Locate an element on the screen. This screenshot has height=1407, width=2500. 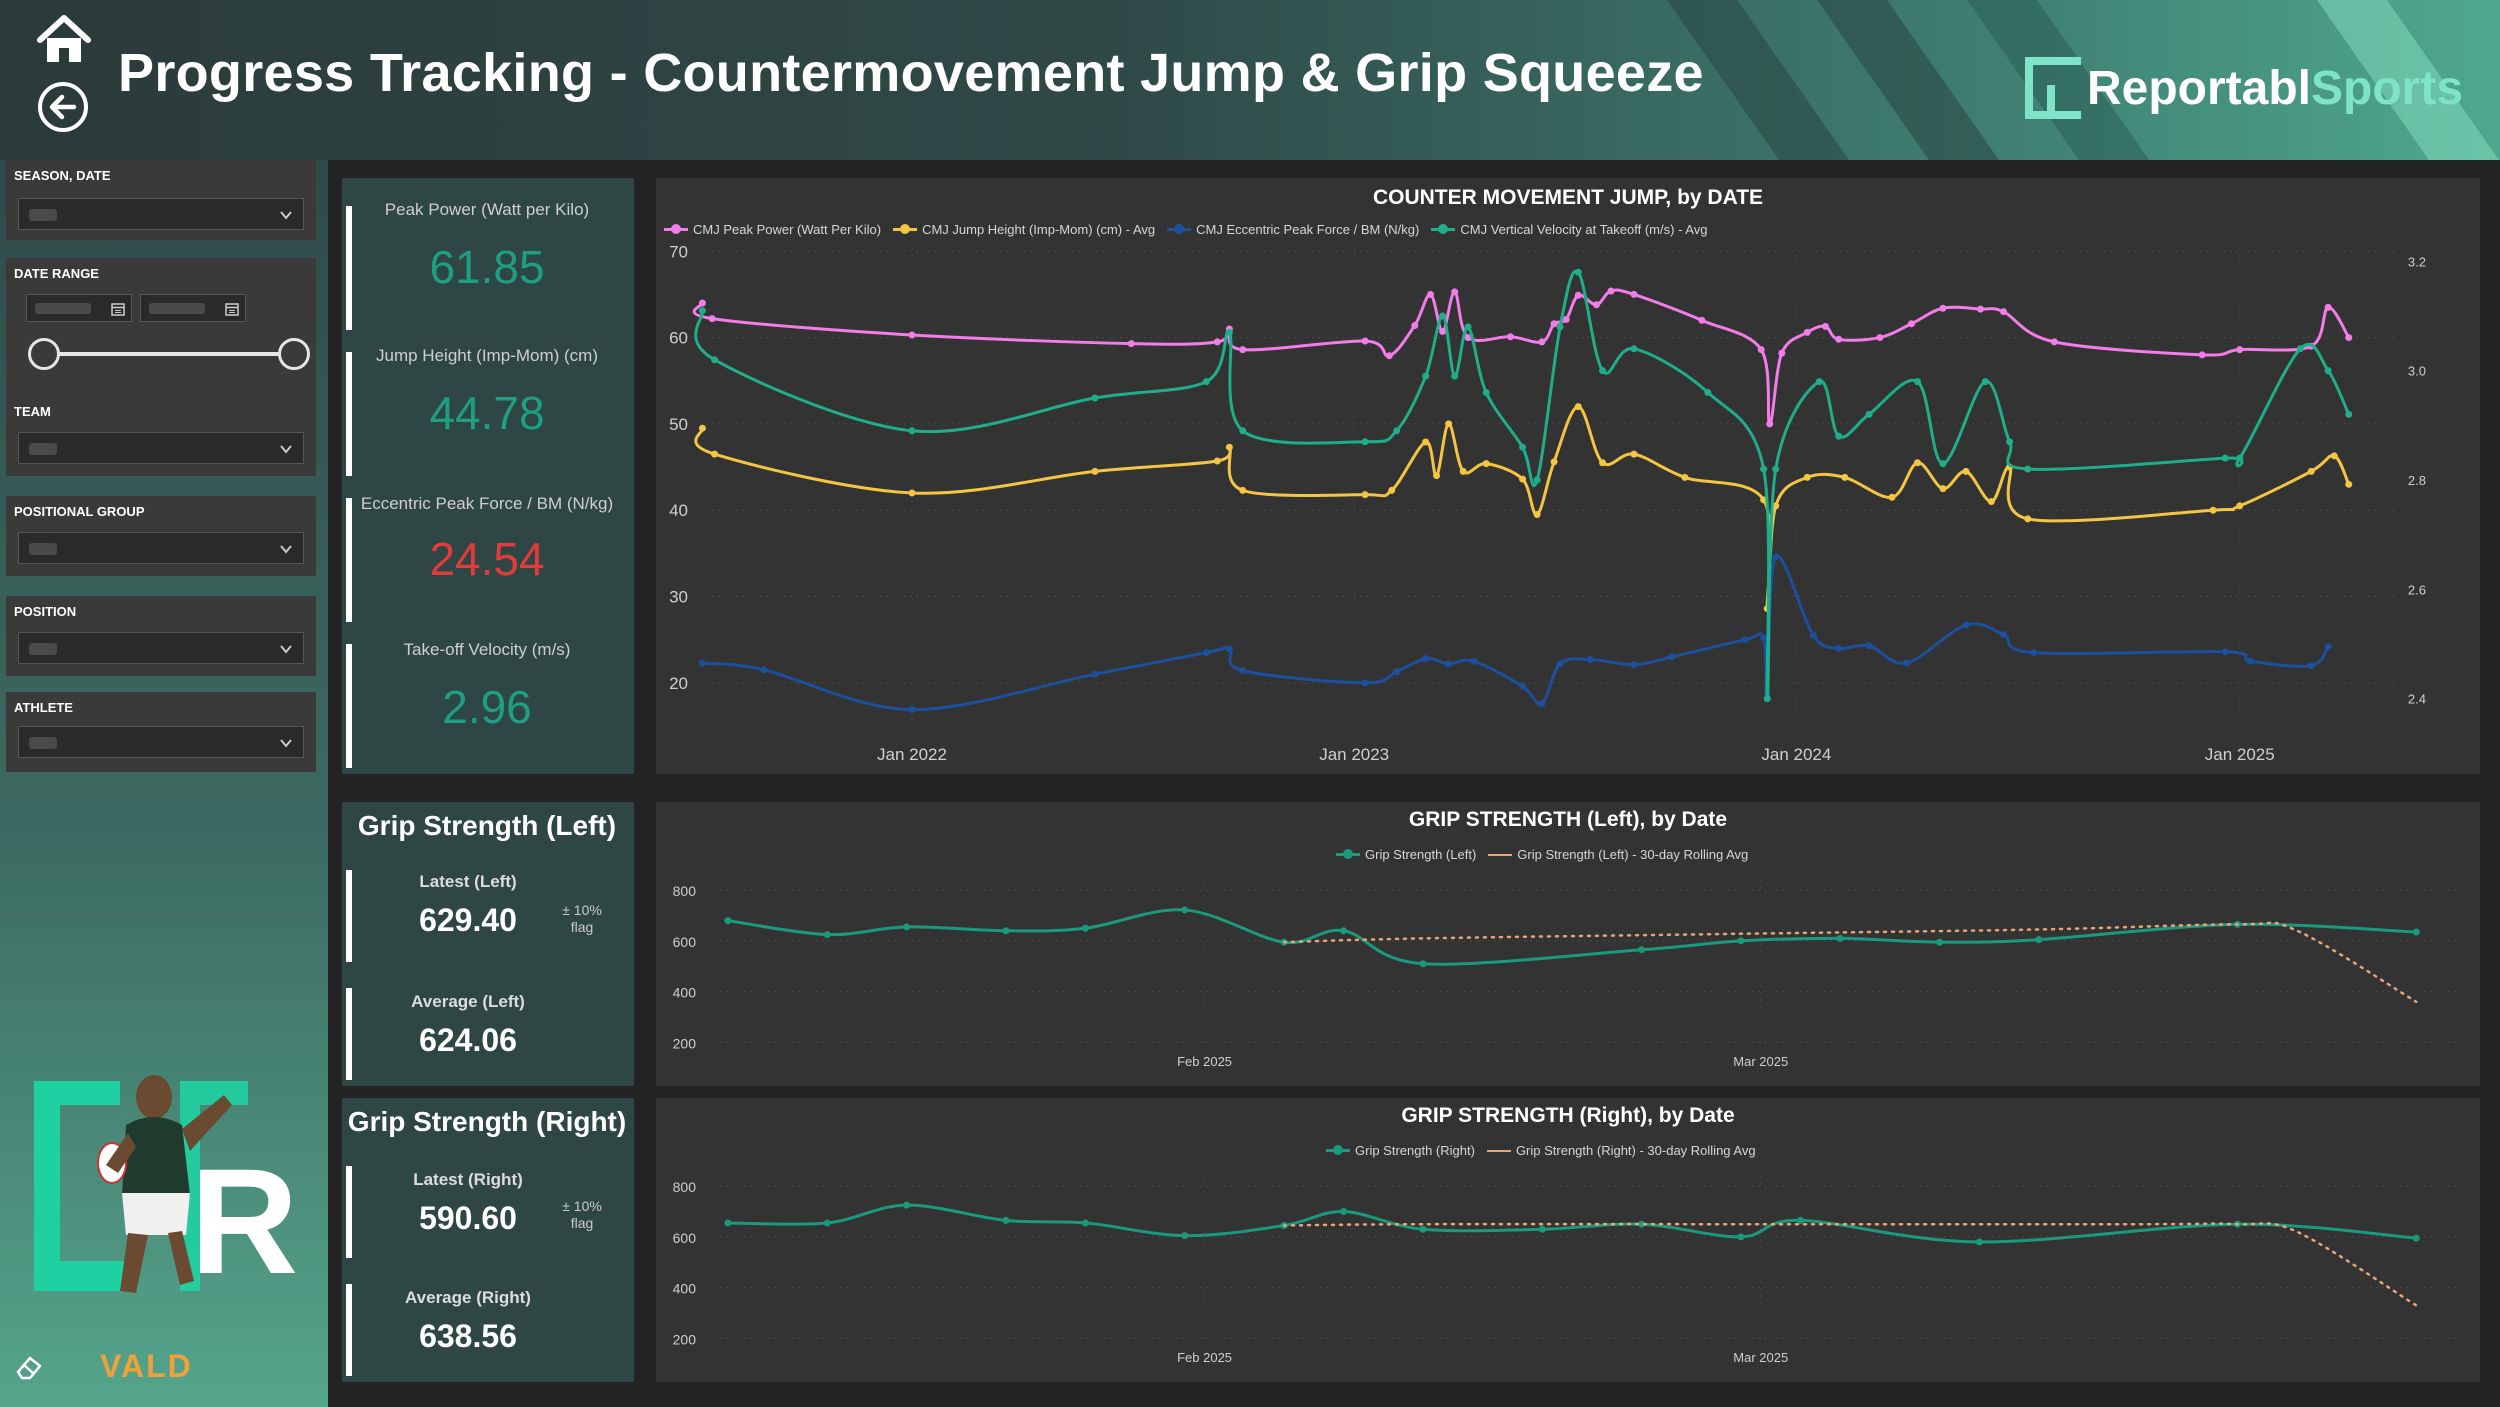
x-tick-label: Jan 2023 is located at coordinates (1354, 754).